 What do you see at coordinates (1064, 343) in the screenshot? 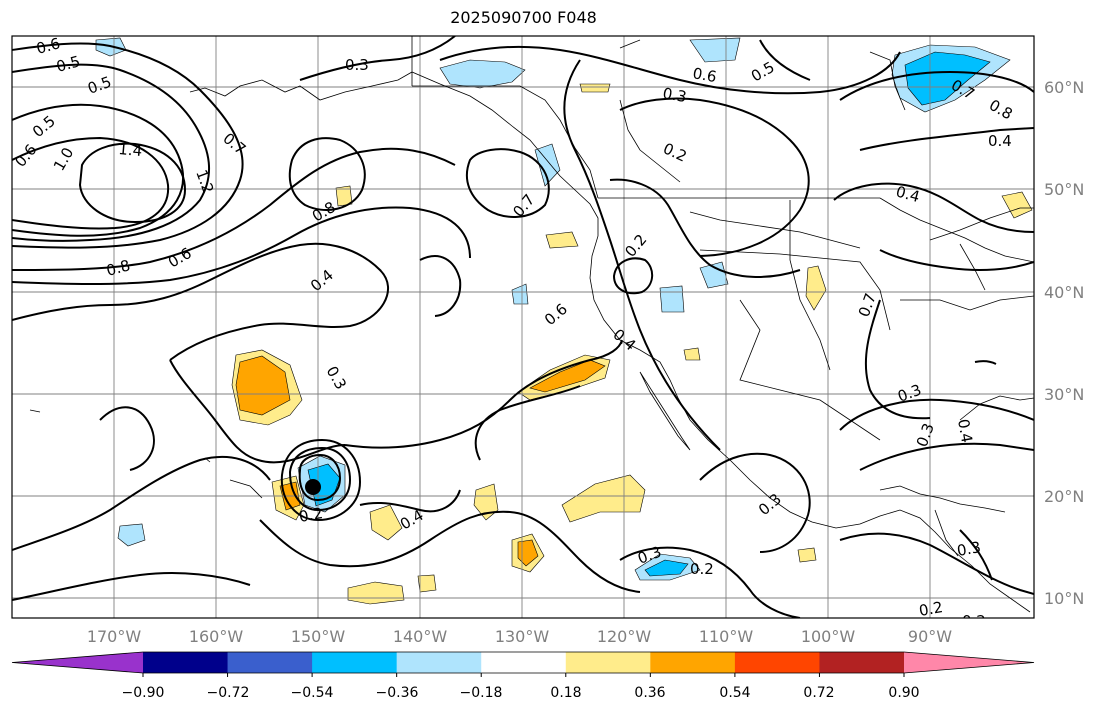
I see `latitude-labels: 60°N 50°N 40°N 30°N 20°N 10°N` at bounding box center [1064, 343].